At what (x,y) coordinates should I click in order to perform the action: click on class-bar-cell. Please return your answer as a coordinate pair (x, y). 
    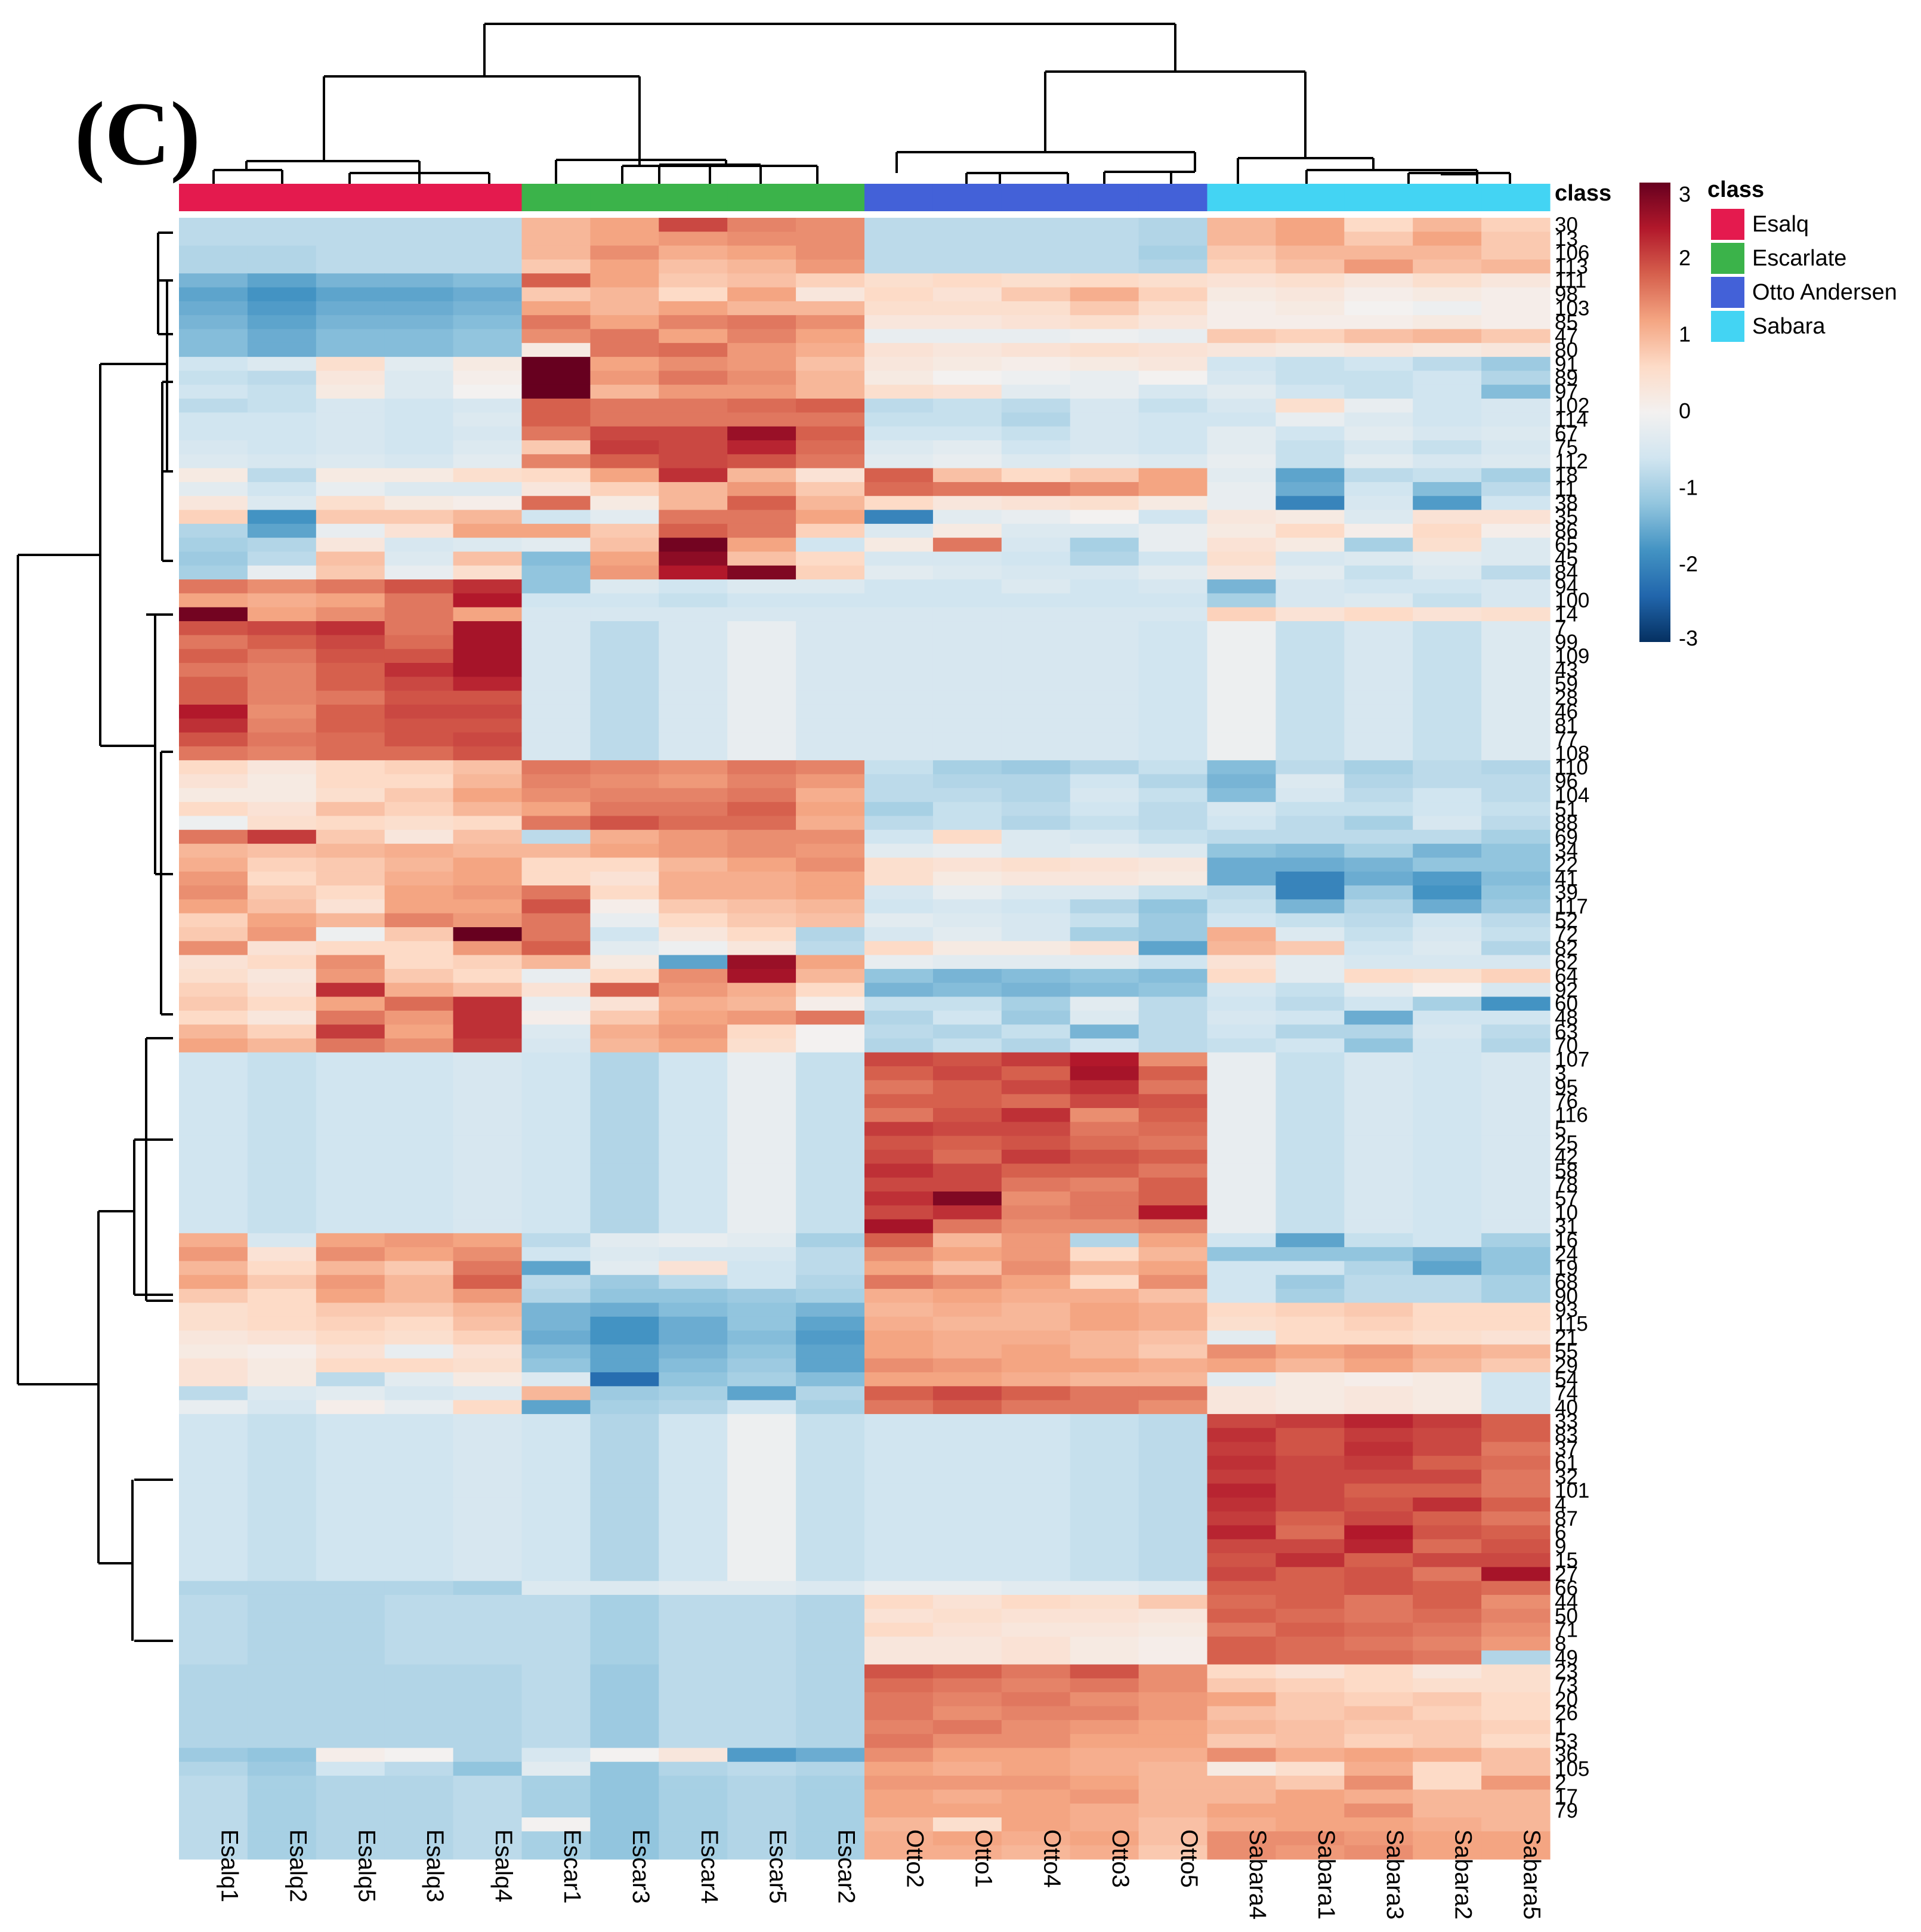
    Looking at the image, I should click on (1104, 197).